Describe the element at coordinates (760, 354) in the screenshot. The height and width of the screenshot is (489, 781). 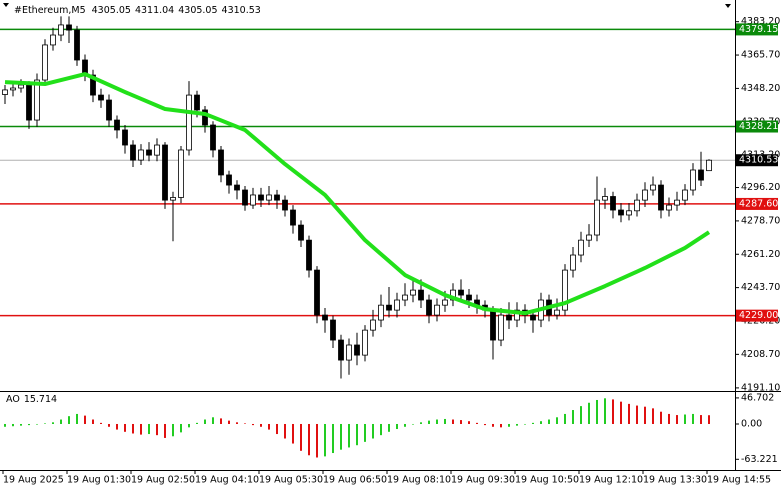
I see `y-tick-label: 4208.70` at that location.